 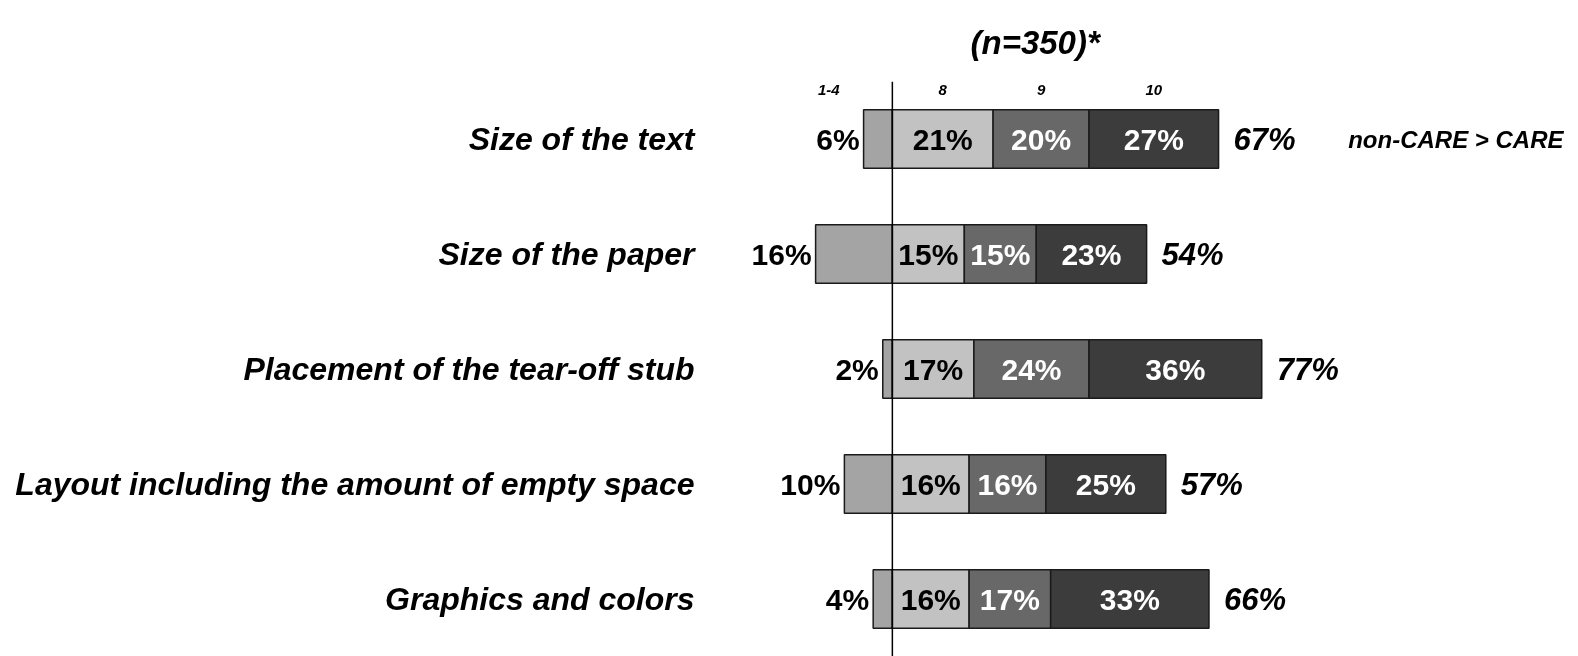 I want to click on y-tick-label: Size of the paper, so click(x=567, y=254).